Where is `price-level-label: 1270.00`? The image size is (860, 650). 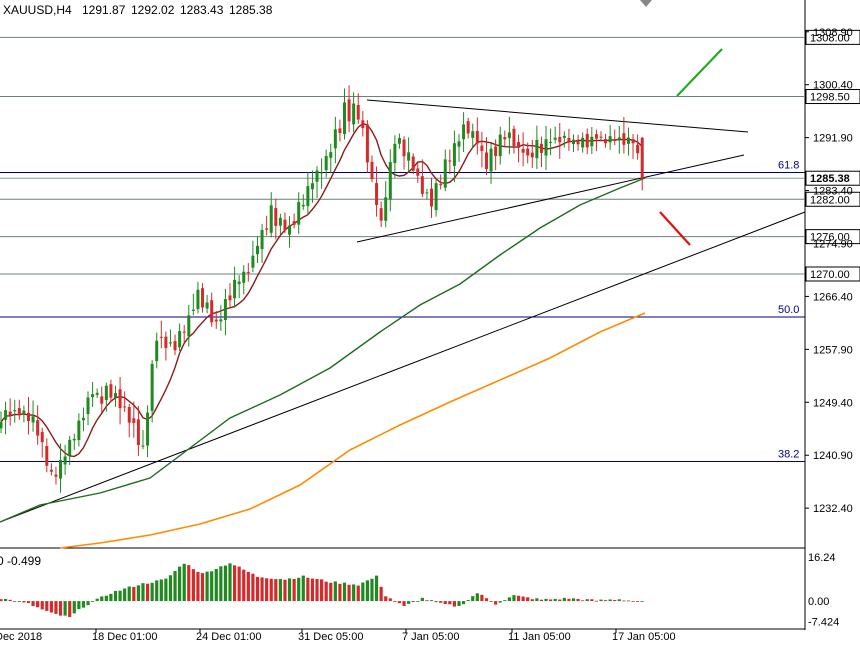 price-level-label: 1270.00 is located at coordinates (830, 275).